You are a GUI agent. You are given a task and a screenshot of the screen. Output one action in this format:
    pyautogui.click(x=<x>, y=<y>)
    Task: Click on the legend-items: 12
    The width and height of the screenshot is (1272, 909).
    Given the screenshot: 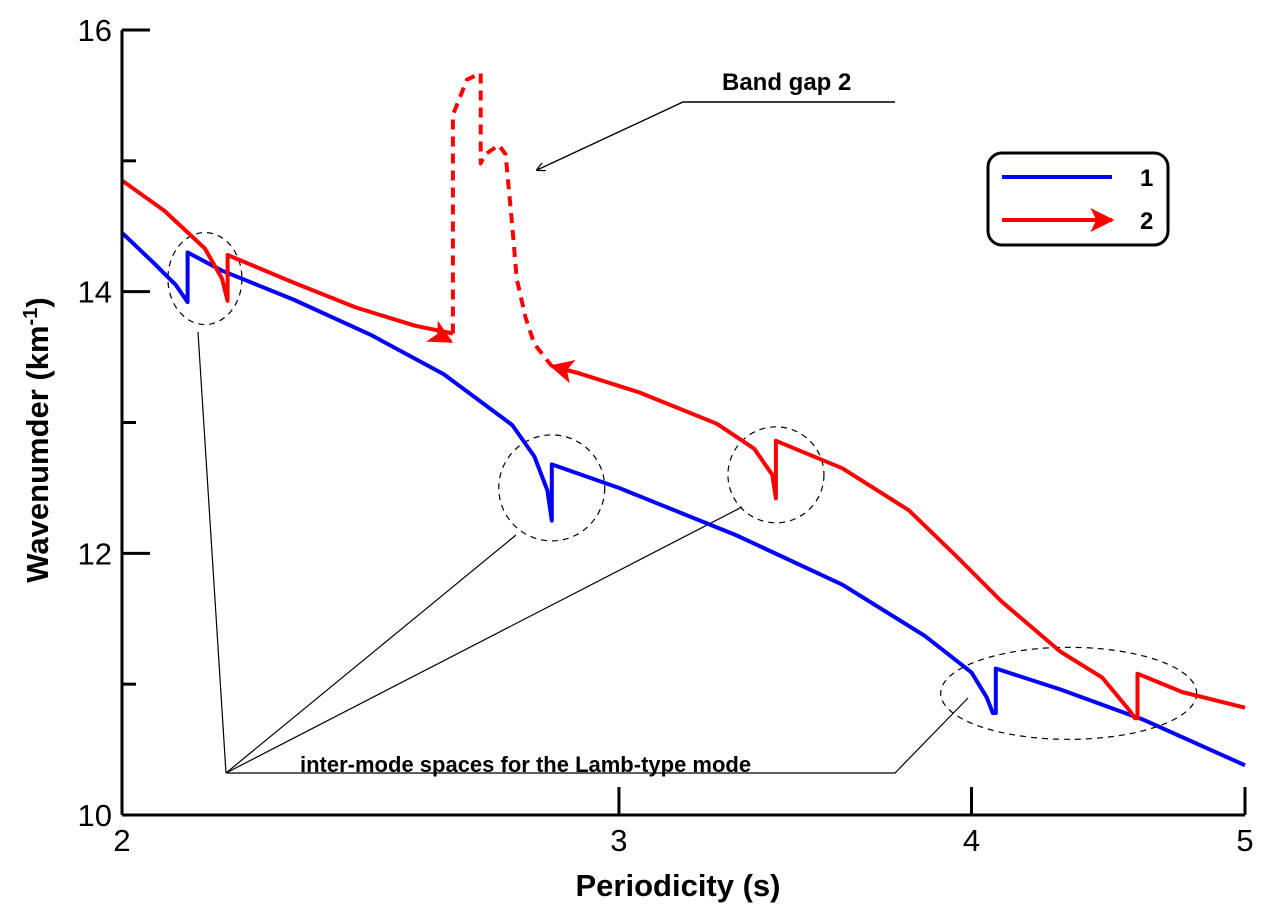 What is the action you would take?
    pyautogui.click(x=1077, y=200)
    